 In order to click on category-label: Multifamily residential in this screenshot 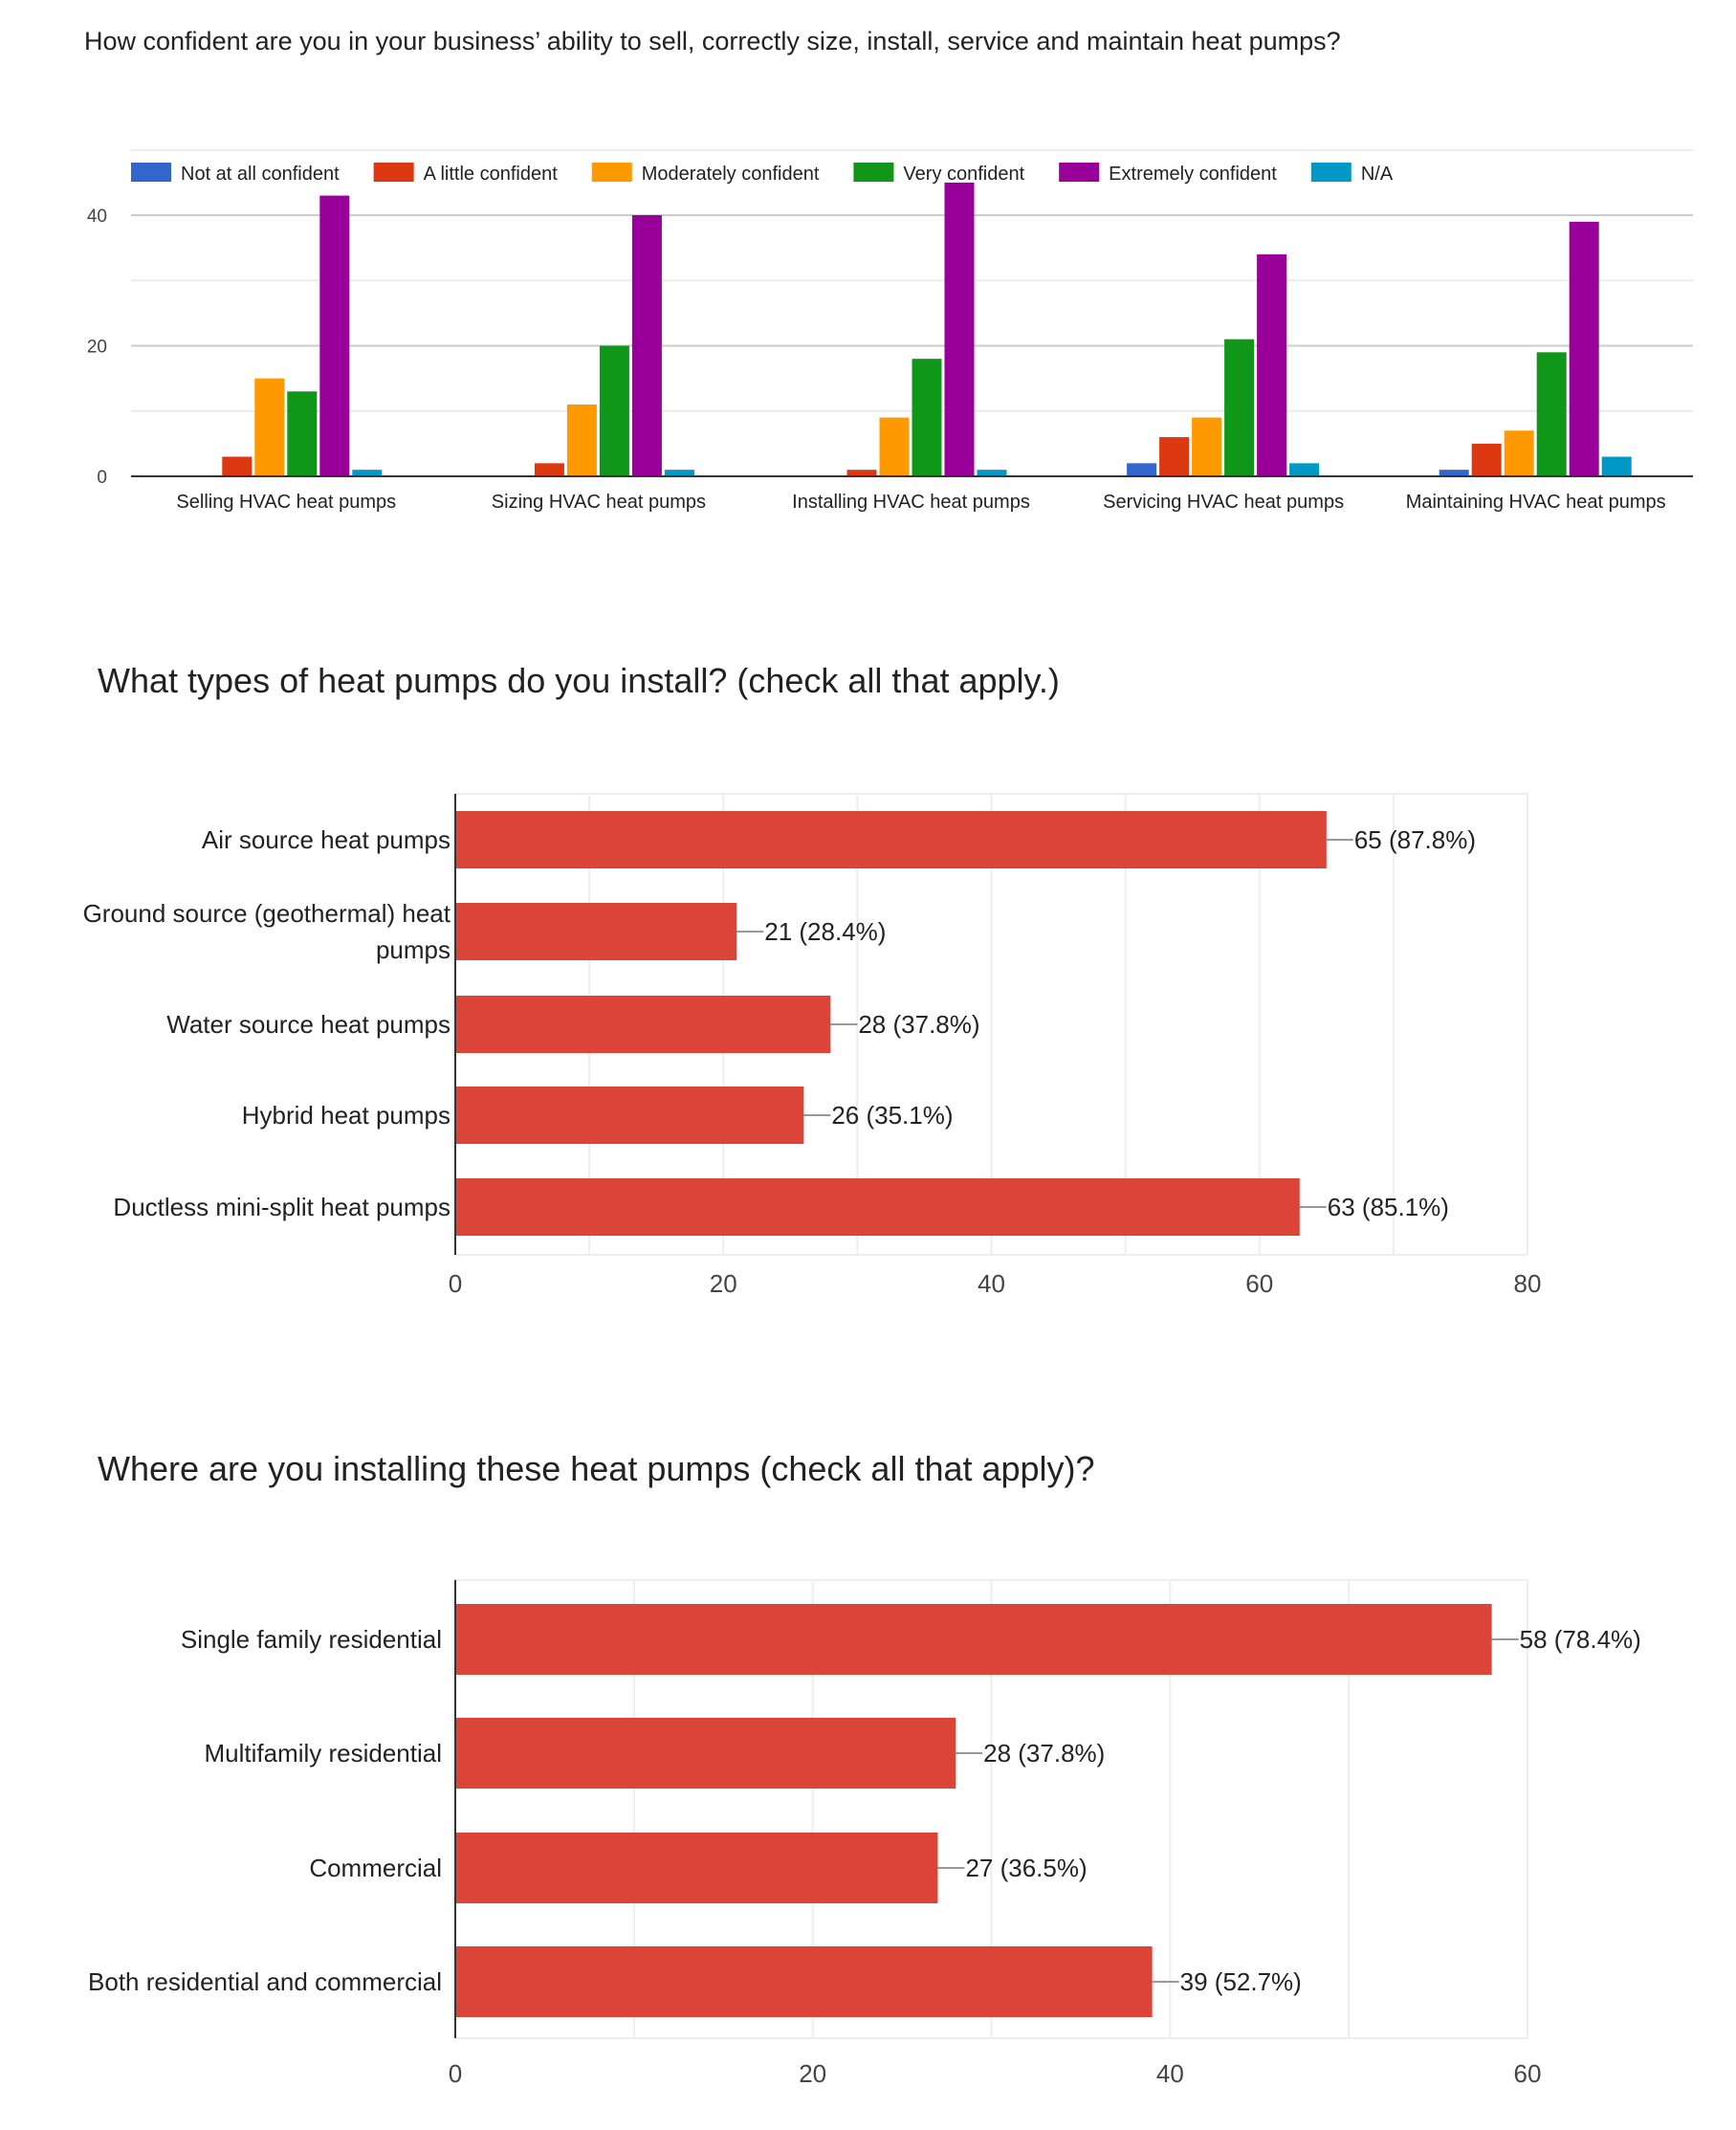, I will do `click(323, 1753)`.